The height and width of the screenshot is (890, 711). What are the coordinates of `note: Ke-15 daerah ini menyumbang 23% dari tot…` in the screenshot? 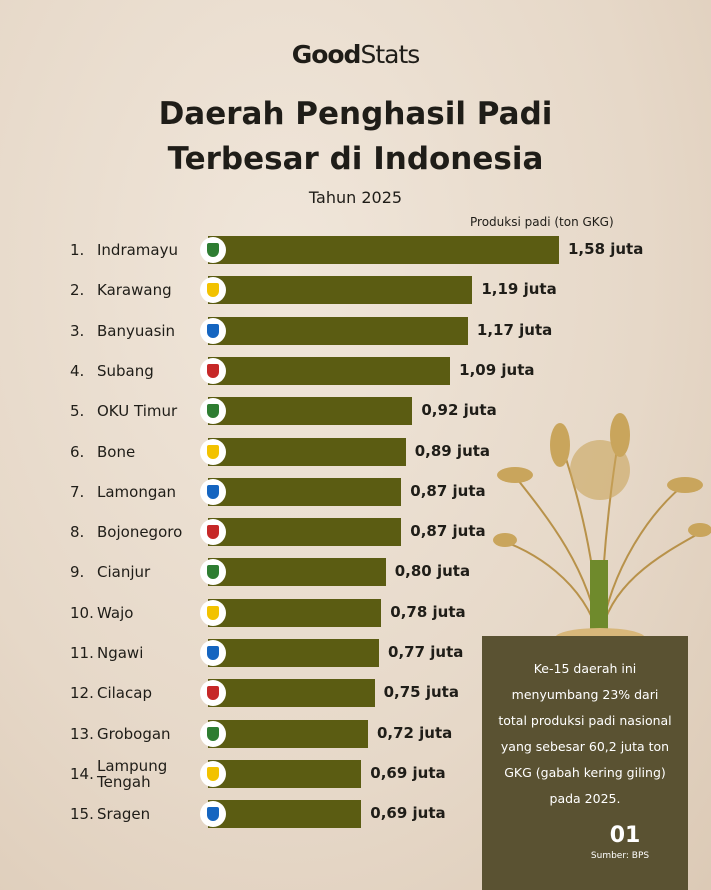 It's located at (585, 733).